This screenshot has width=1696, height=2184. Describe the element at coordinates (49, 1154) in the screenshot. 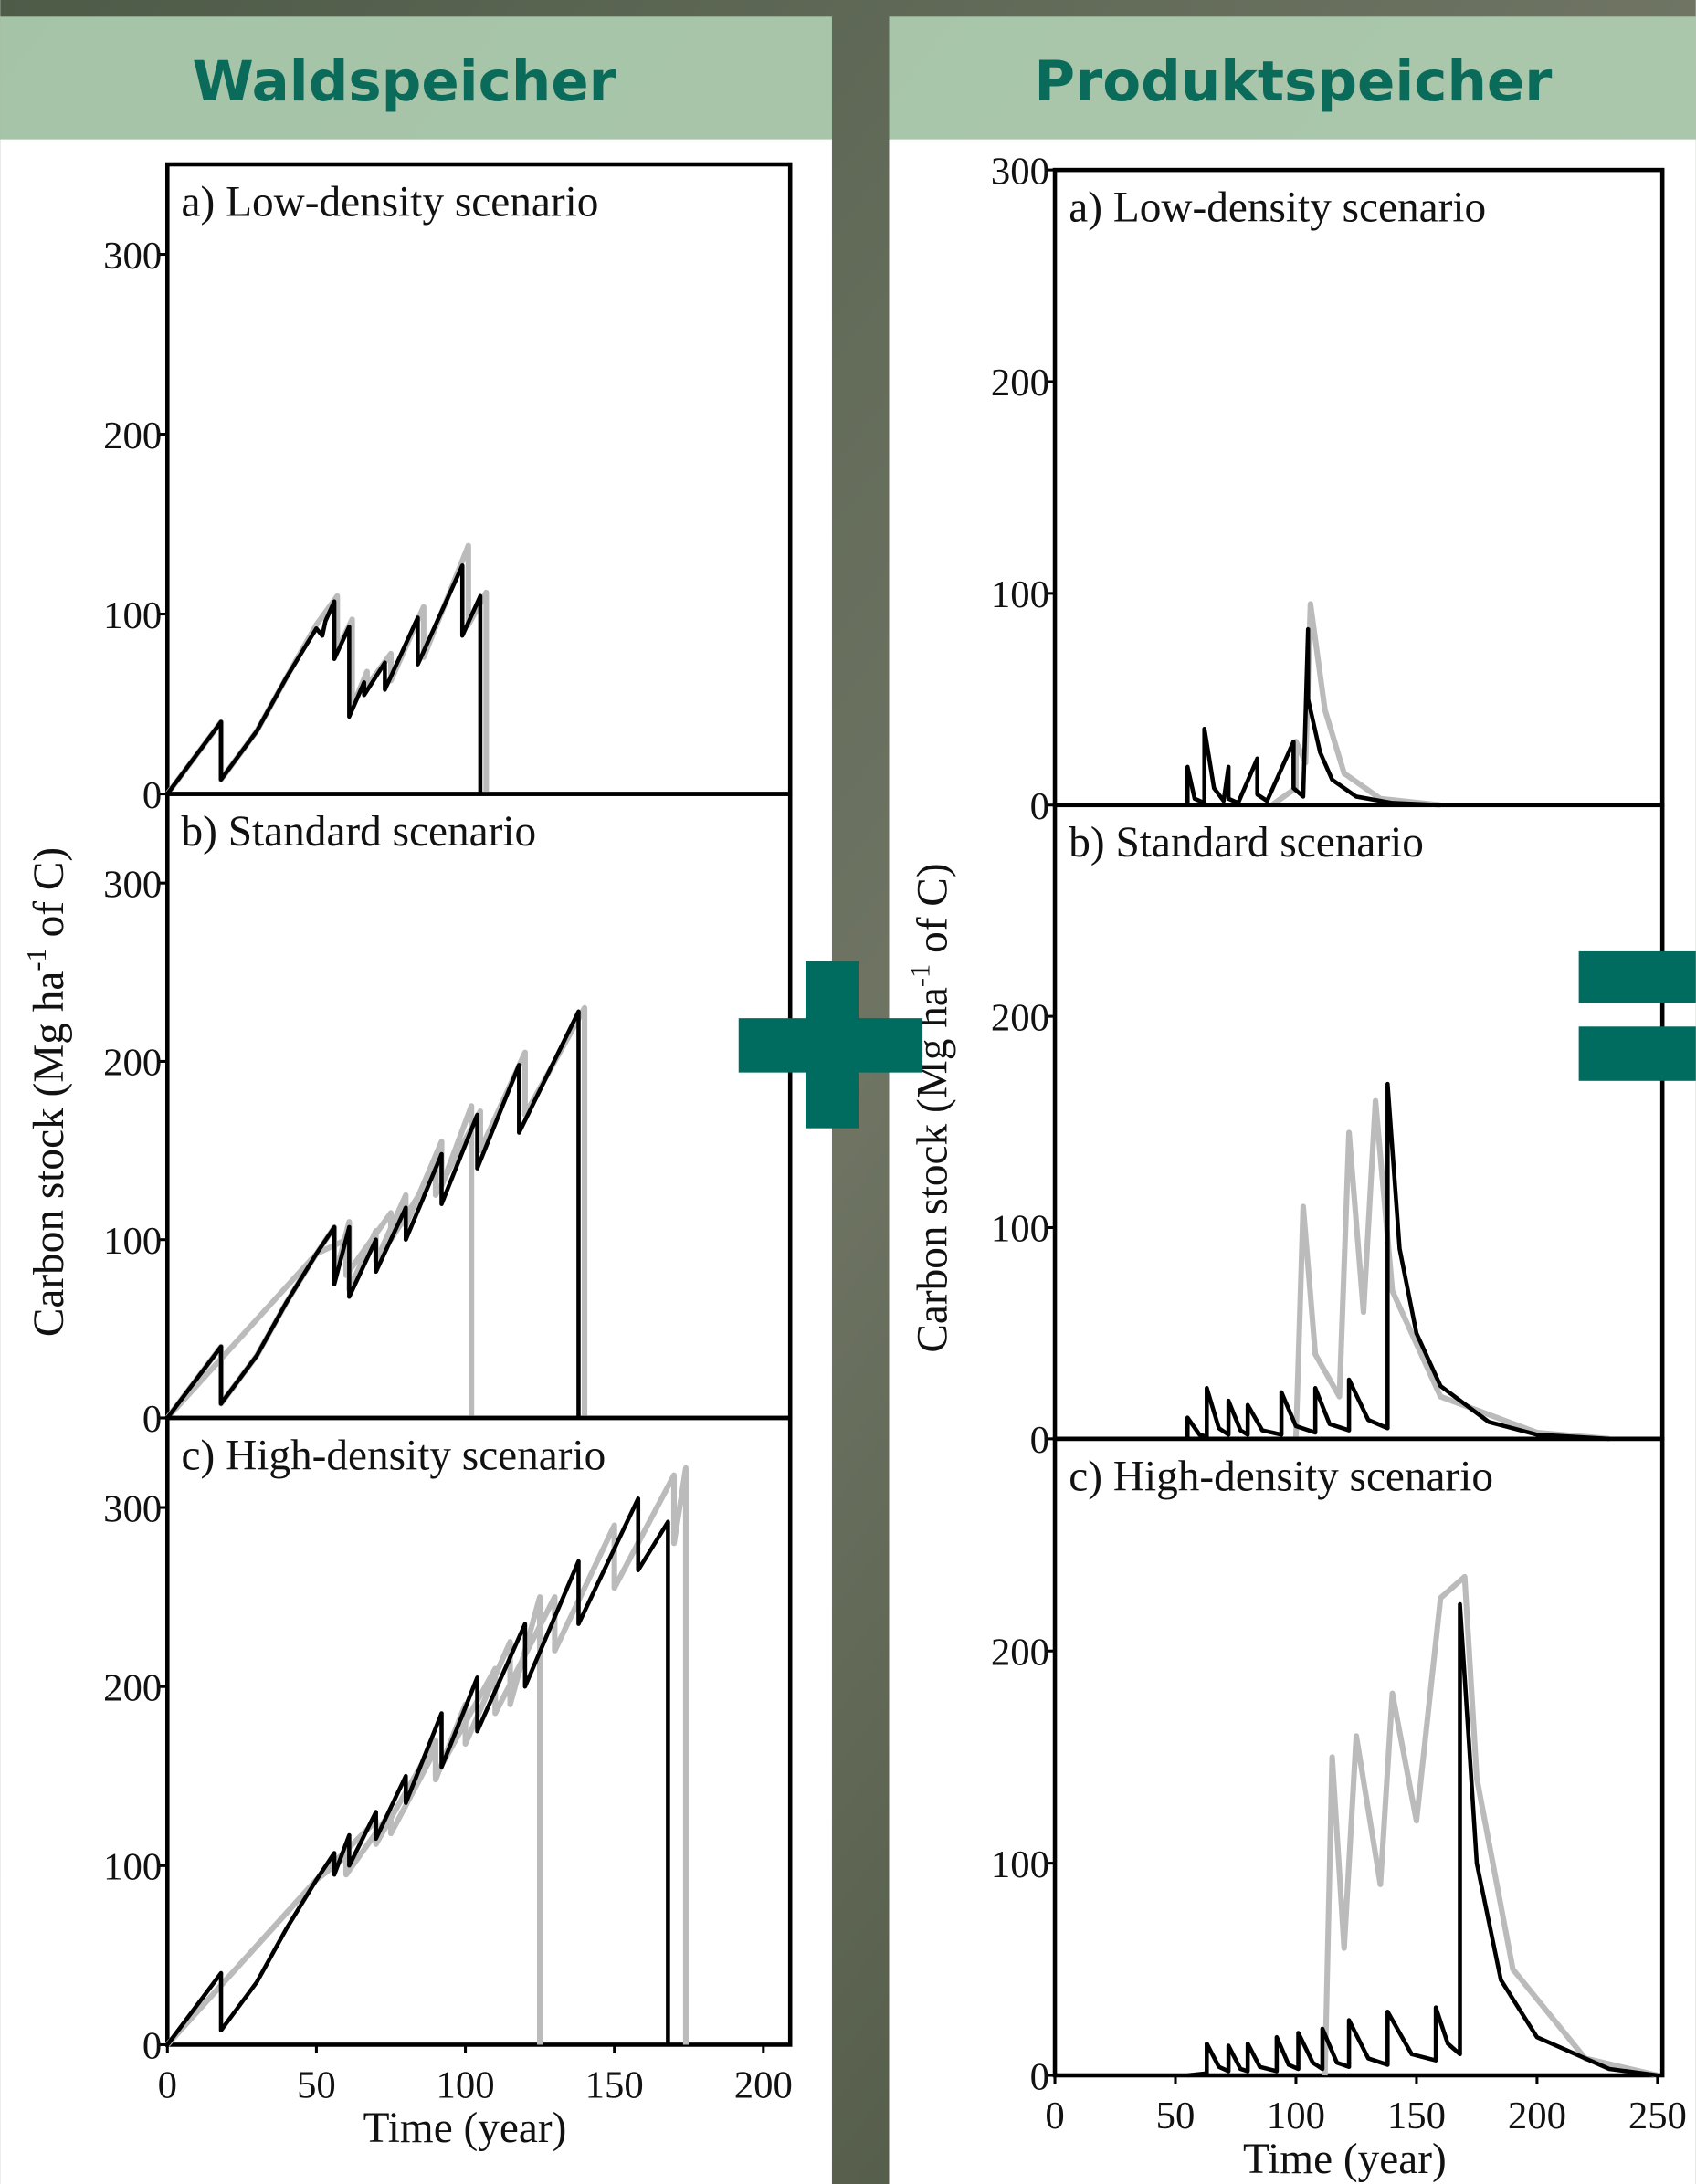

I see `y-axis-label-part: Carbon stock (Mg ha` at that location.